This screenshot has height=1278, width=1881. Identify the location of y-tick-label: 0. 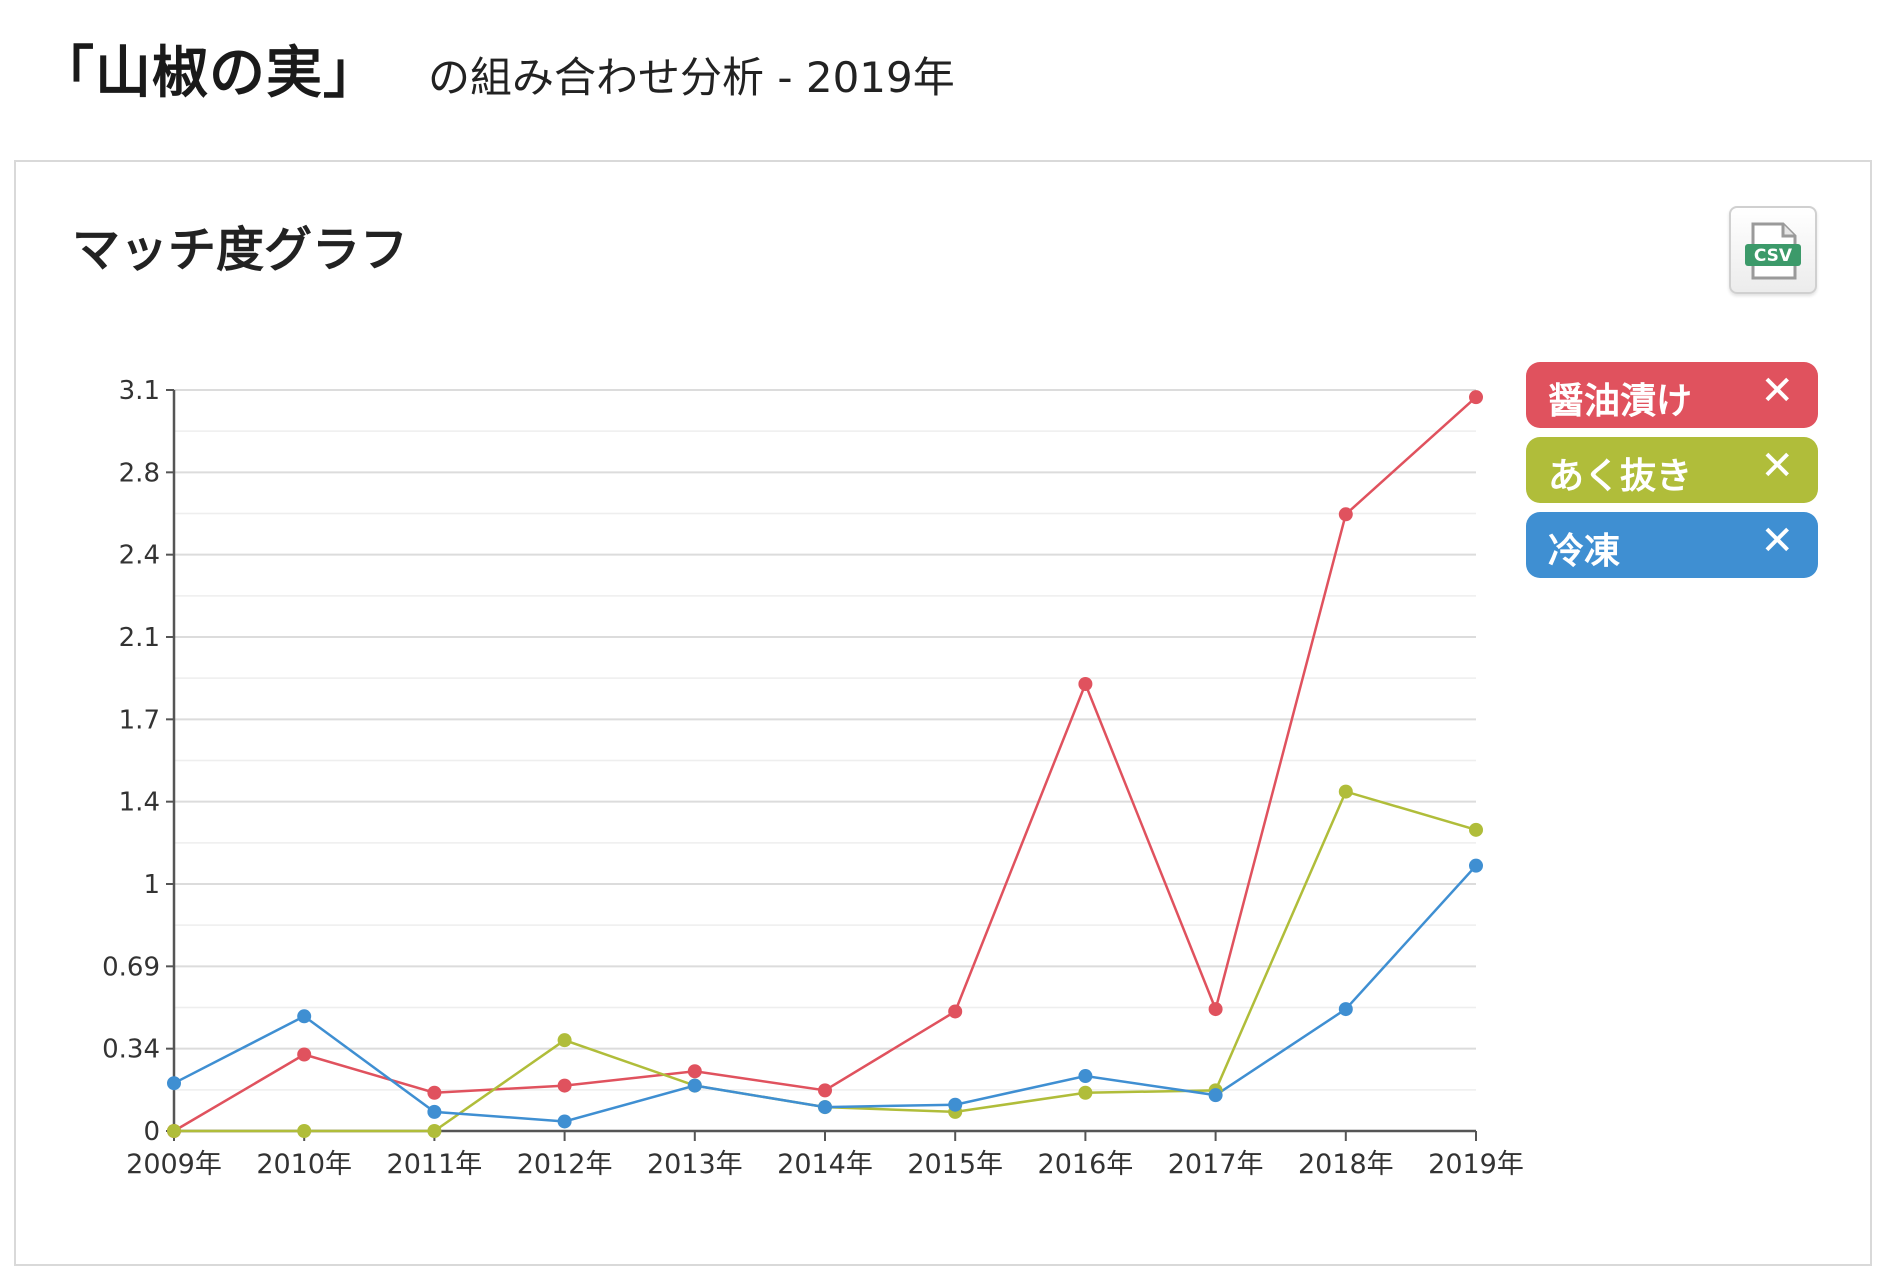
(151, 1132).